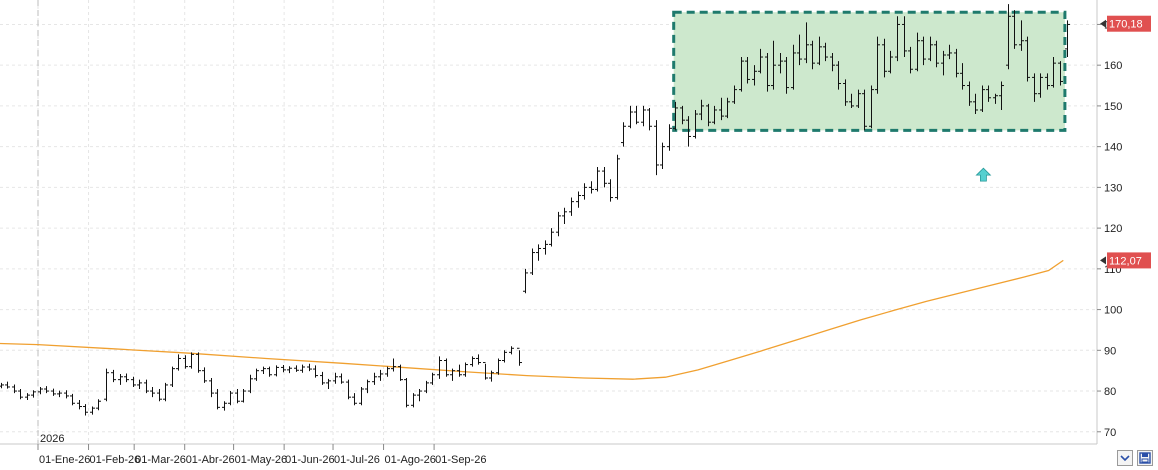 Image resolution: width=1158 pixels, height=470 pixels. What do you see at coordinates (1103, 260) in the screenshot?
I see `moving-average-badge-pointer` at bounding box center [1103, 260].